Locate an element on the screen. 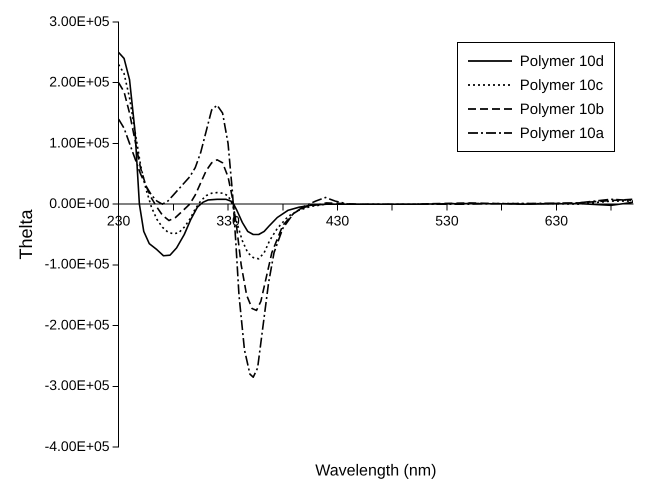 Image resolution: width=647 pixels, height=489 pixels. y-tick-label: -4.00E+05 is located at coordinates (77, 446).